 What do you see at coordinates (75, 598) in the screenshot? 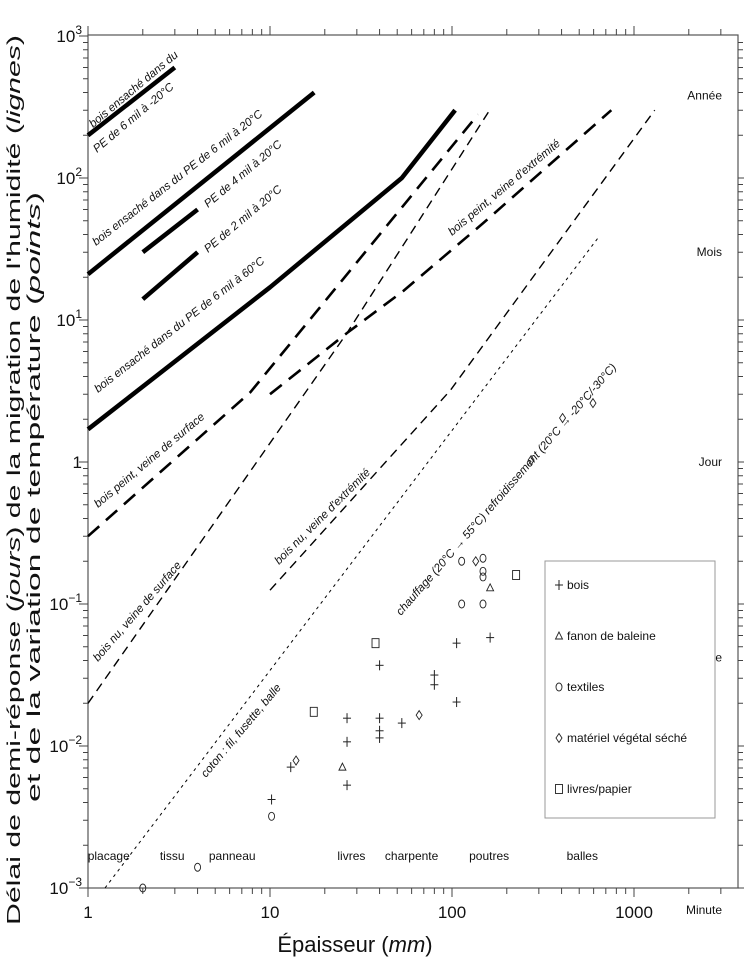
I see `y-tick-exponent: −1` at bounding box center [75, 598].